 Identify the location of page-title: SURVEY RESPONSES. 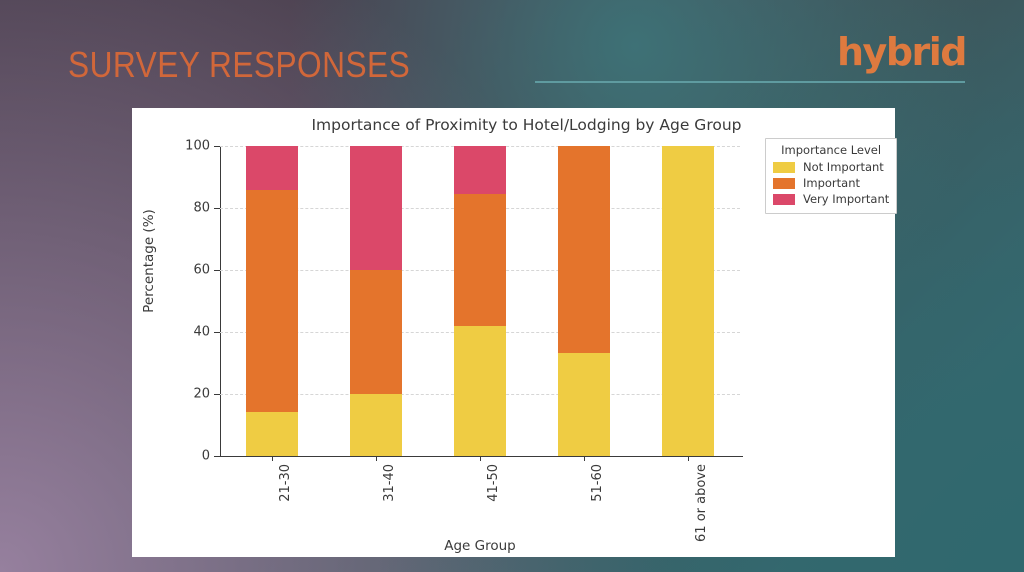
(239, 64).